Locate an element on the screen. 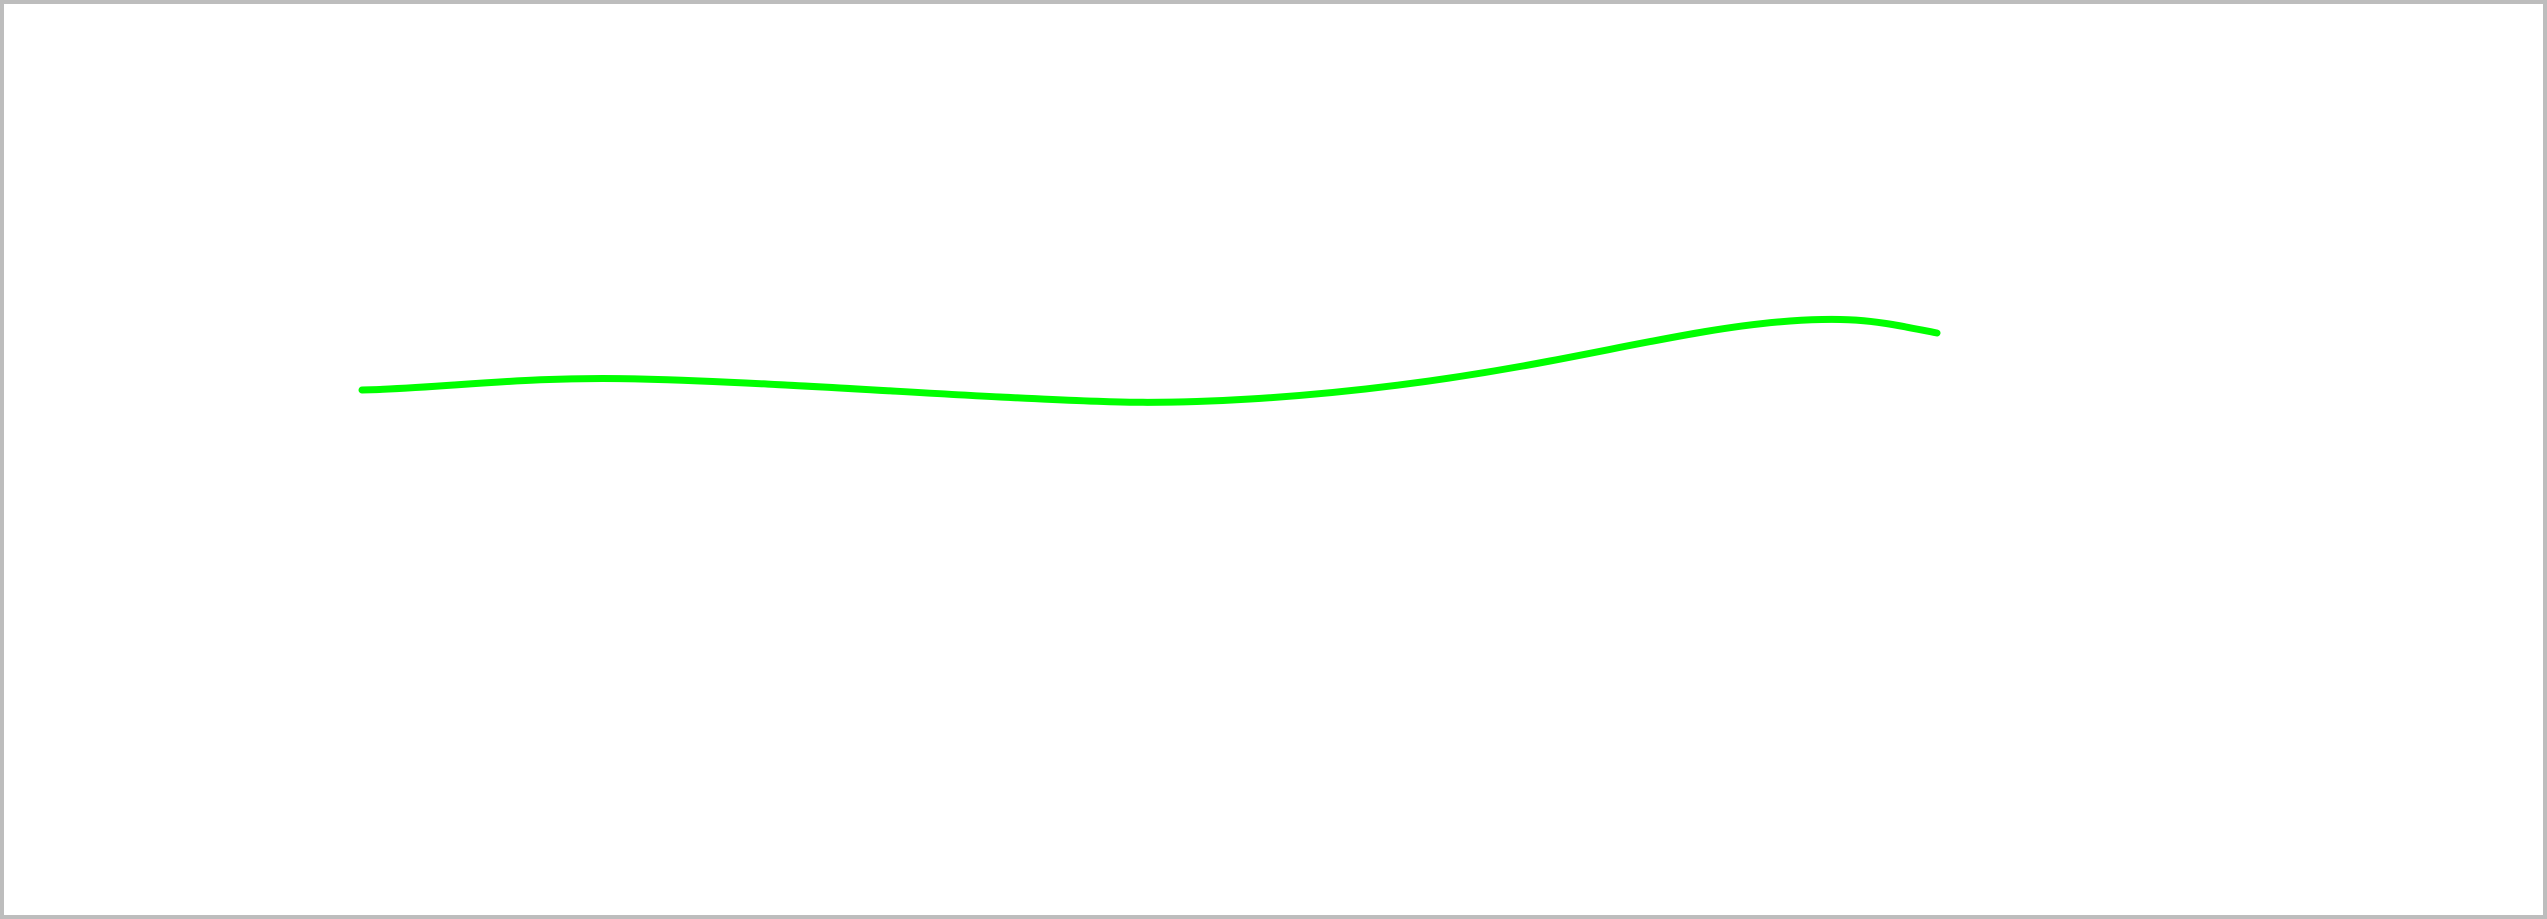 This screenshot has height=919, width=2547. green-stroke is located at coordinates (1149, 360).